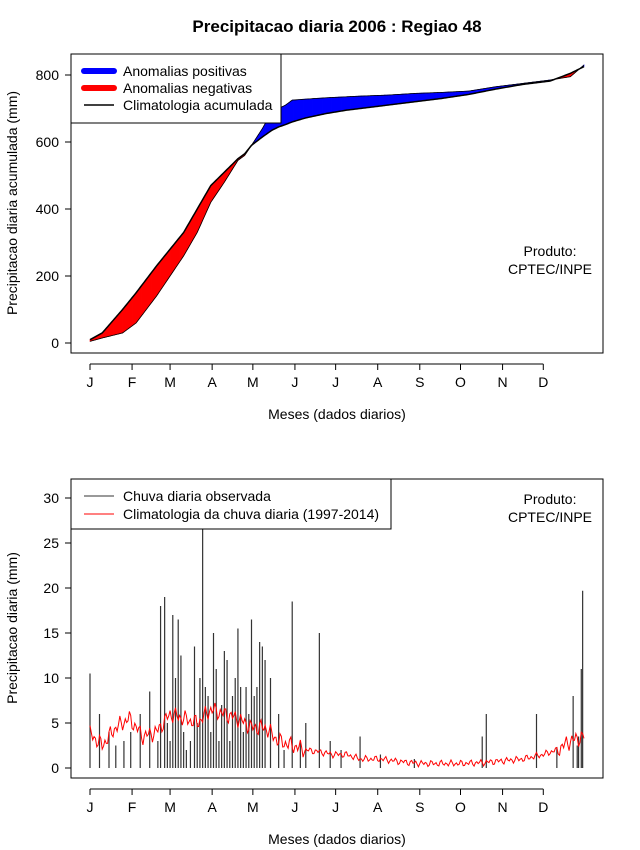  What do you see at coordinates (337, 414) in the screenshot?
I see `x-axis-label-top: Meses (dados diarios)` at bounding box center [337, 414].